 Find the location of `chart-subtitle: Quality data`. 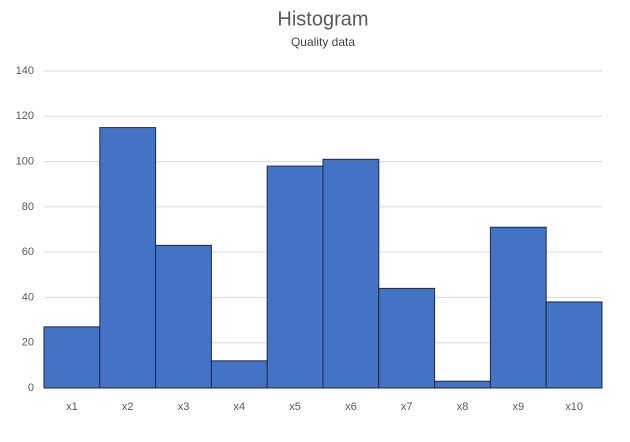

chart-subtitle: Quality data is located at coordinates (323, 42).